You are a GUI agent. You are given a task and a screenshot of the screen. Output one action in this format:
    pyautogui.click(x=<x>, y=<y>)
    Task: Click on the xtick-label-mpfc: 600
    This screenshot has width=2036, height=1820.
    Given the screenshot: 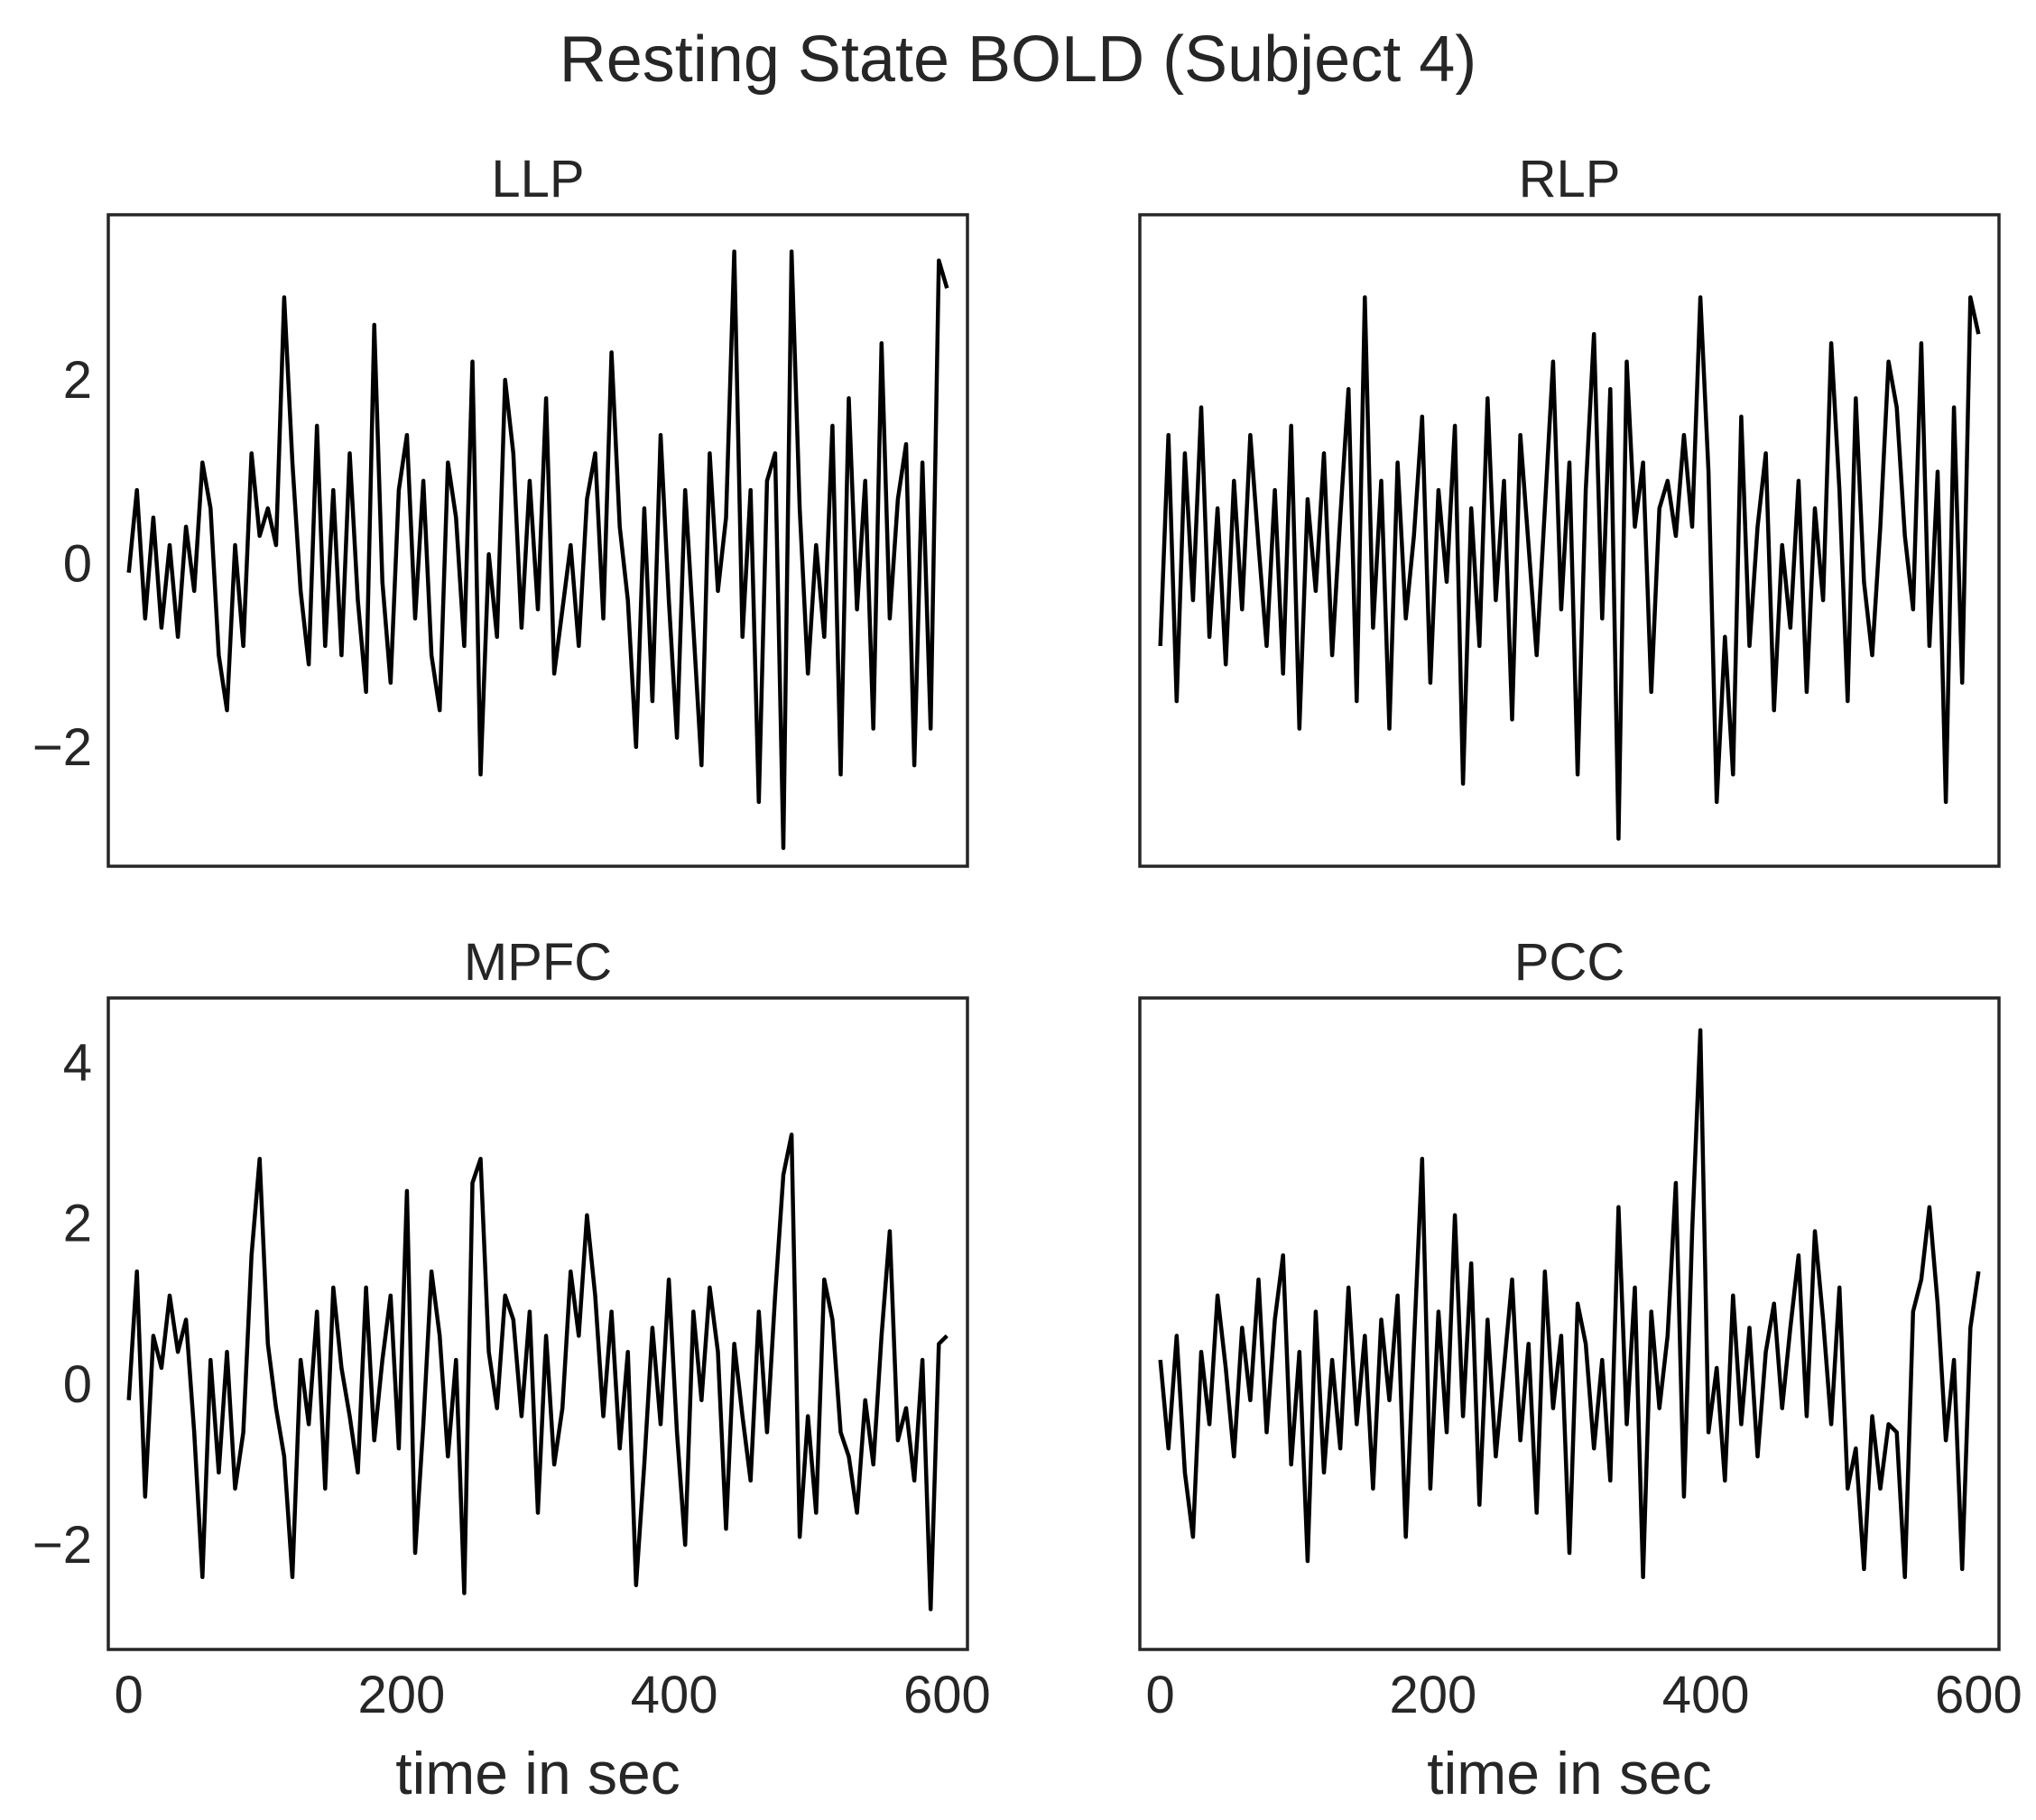 What is the action you would take?
    pyautogui.click(x=947, y=1695)
    